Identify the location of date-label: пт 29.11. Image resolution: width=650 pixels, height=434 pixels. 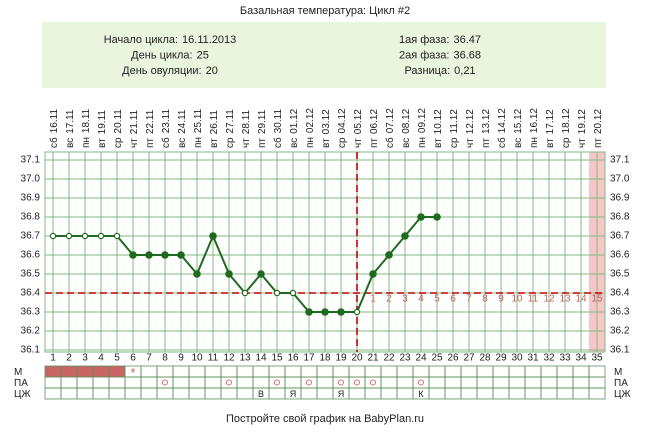
(262, 128).